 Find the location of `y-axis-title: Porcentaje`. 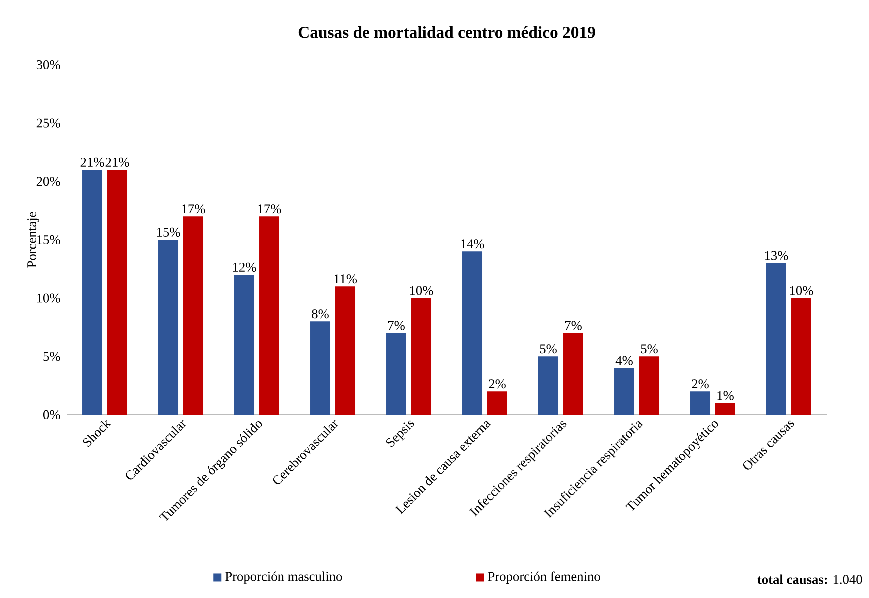

y-axis-title: Porcentaje is located at coordinates (34, 240).